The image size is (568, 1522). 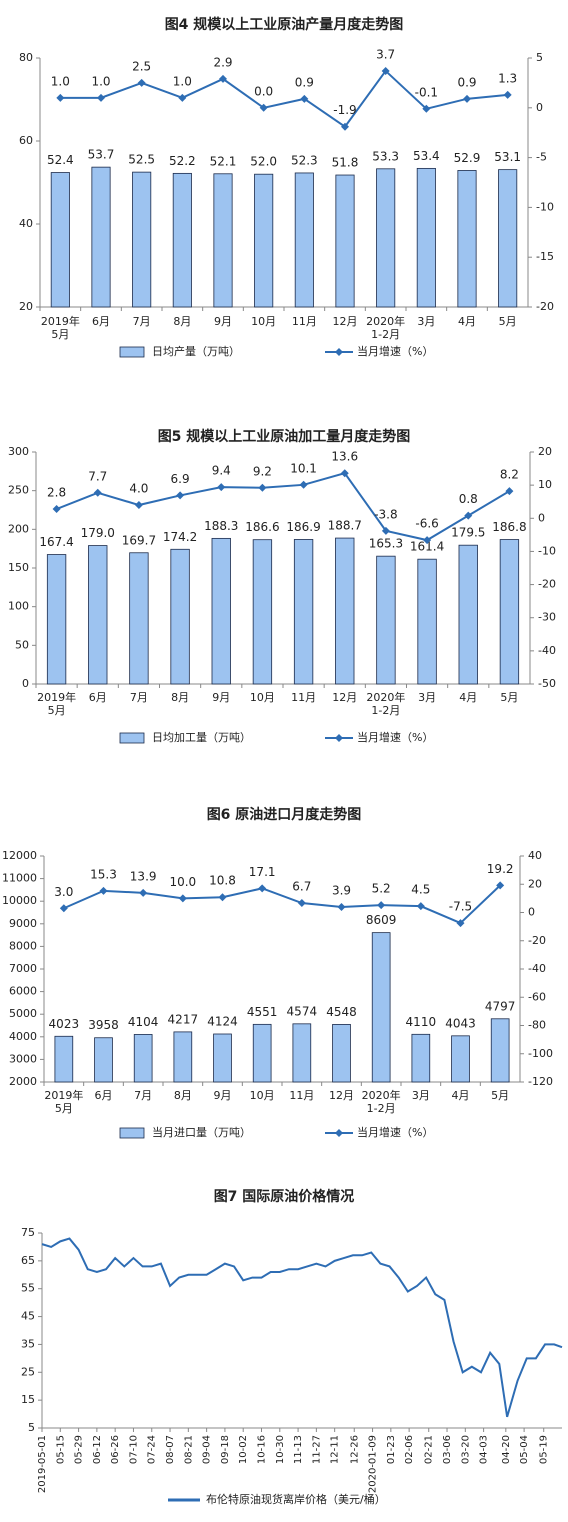 I want to click on y-tick-label: 200, so click(x=18, y=528).